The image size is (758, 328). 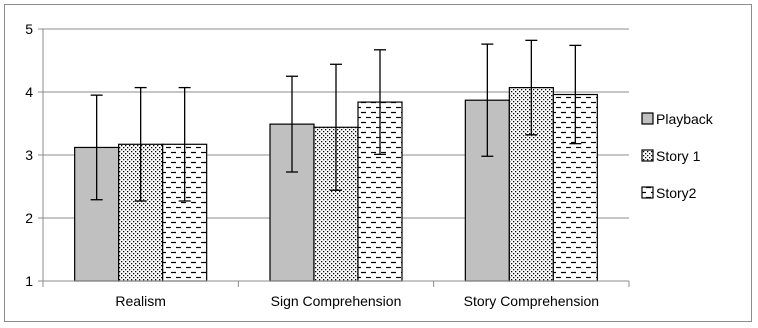 What do you see at coordinates (29, 155) in the screenshot?
I see `y-tick-label: 3` at bounding box center [29, 155].